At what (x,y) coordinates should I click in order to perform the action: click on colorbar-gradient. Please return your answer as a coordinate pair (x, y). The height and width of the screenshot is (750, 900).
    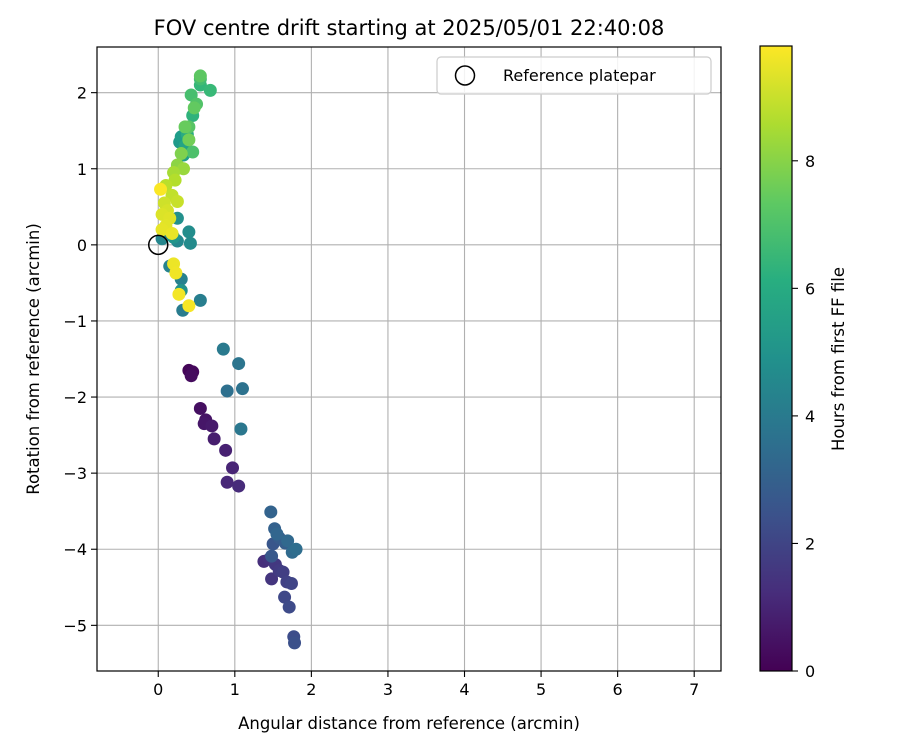
    Looking at the image, I should click on (776, 358).